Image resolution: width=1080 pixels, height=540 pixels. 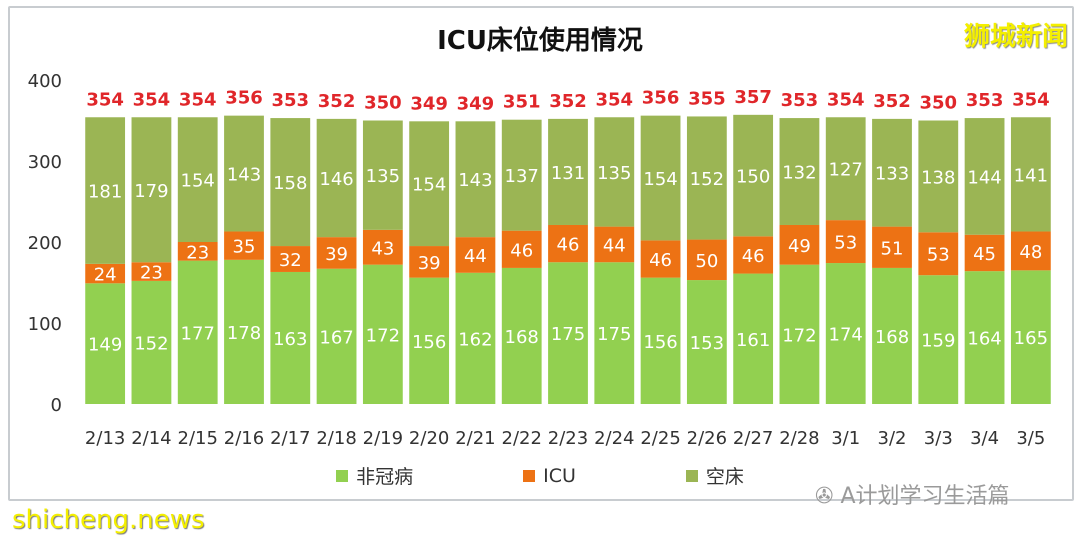 I want to click on data-label: 32, so click(x=290, y=260).